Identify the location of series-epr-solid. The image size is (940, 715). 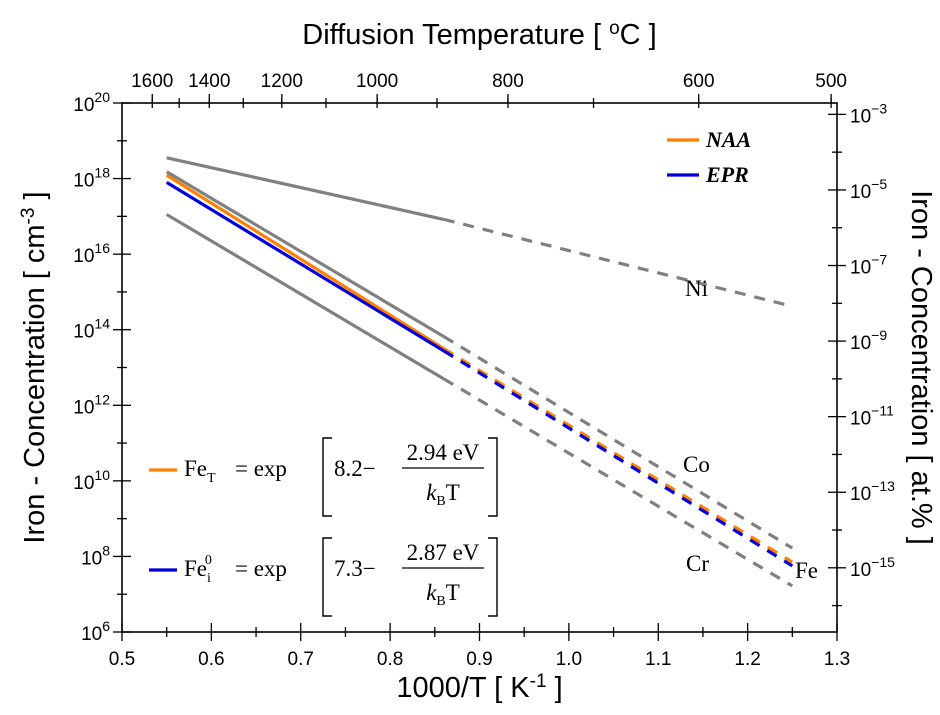
(305, 266).